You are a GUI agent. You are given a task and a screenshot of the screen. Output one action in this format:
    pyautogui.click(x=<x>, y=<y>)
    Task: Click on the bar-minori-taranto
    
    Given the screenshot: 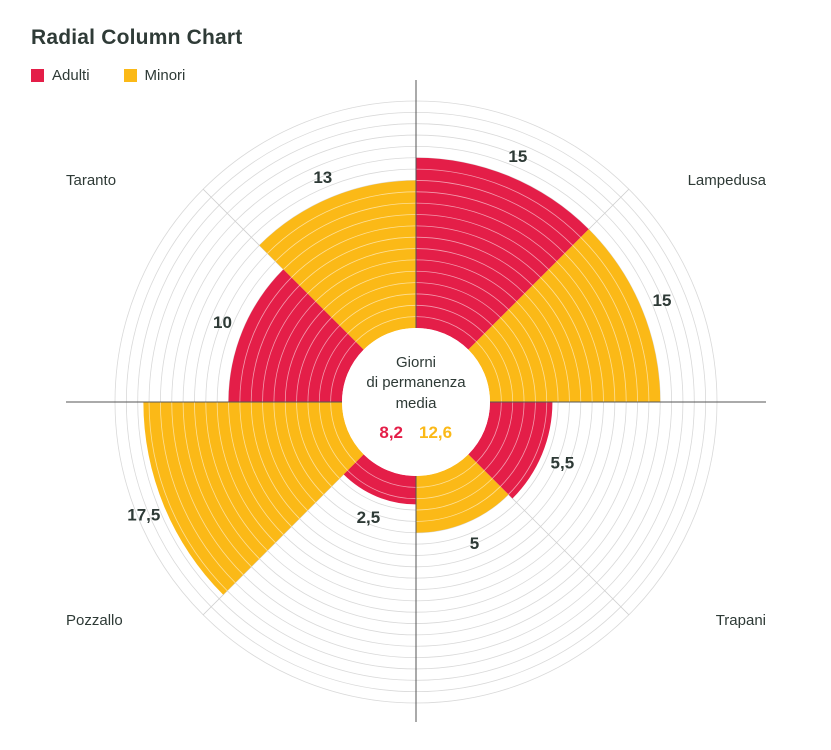 What is the action you would take?
    pyautogui.click(x=337, y=265)
    